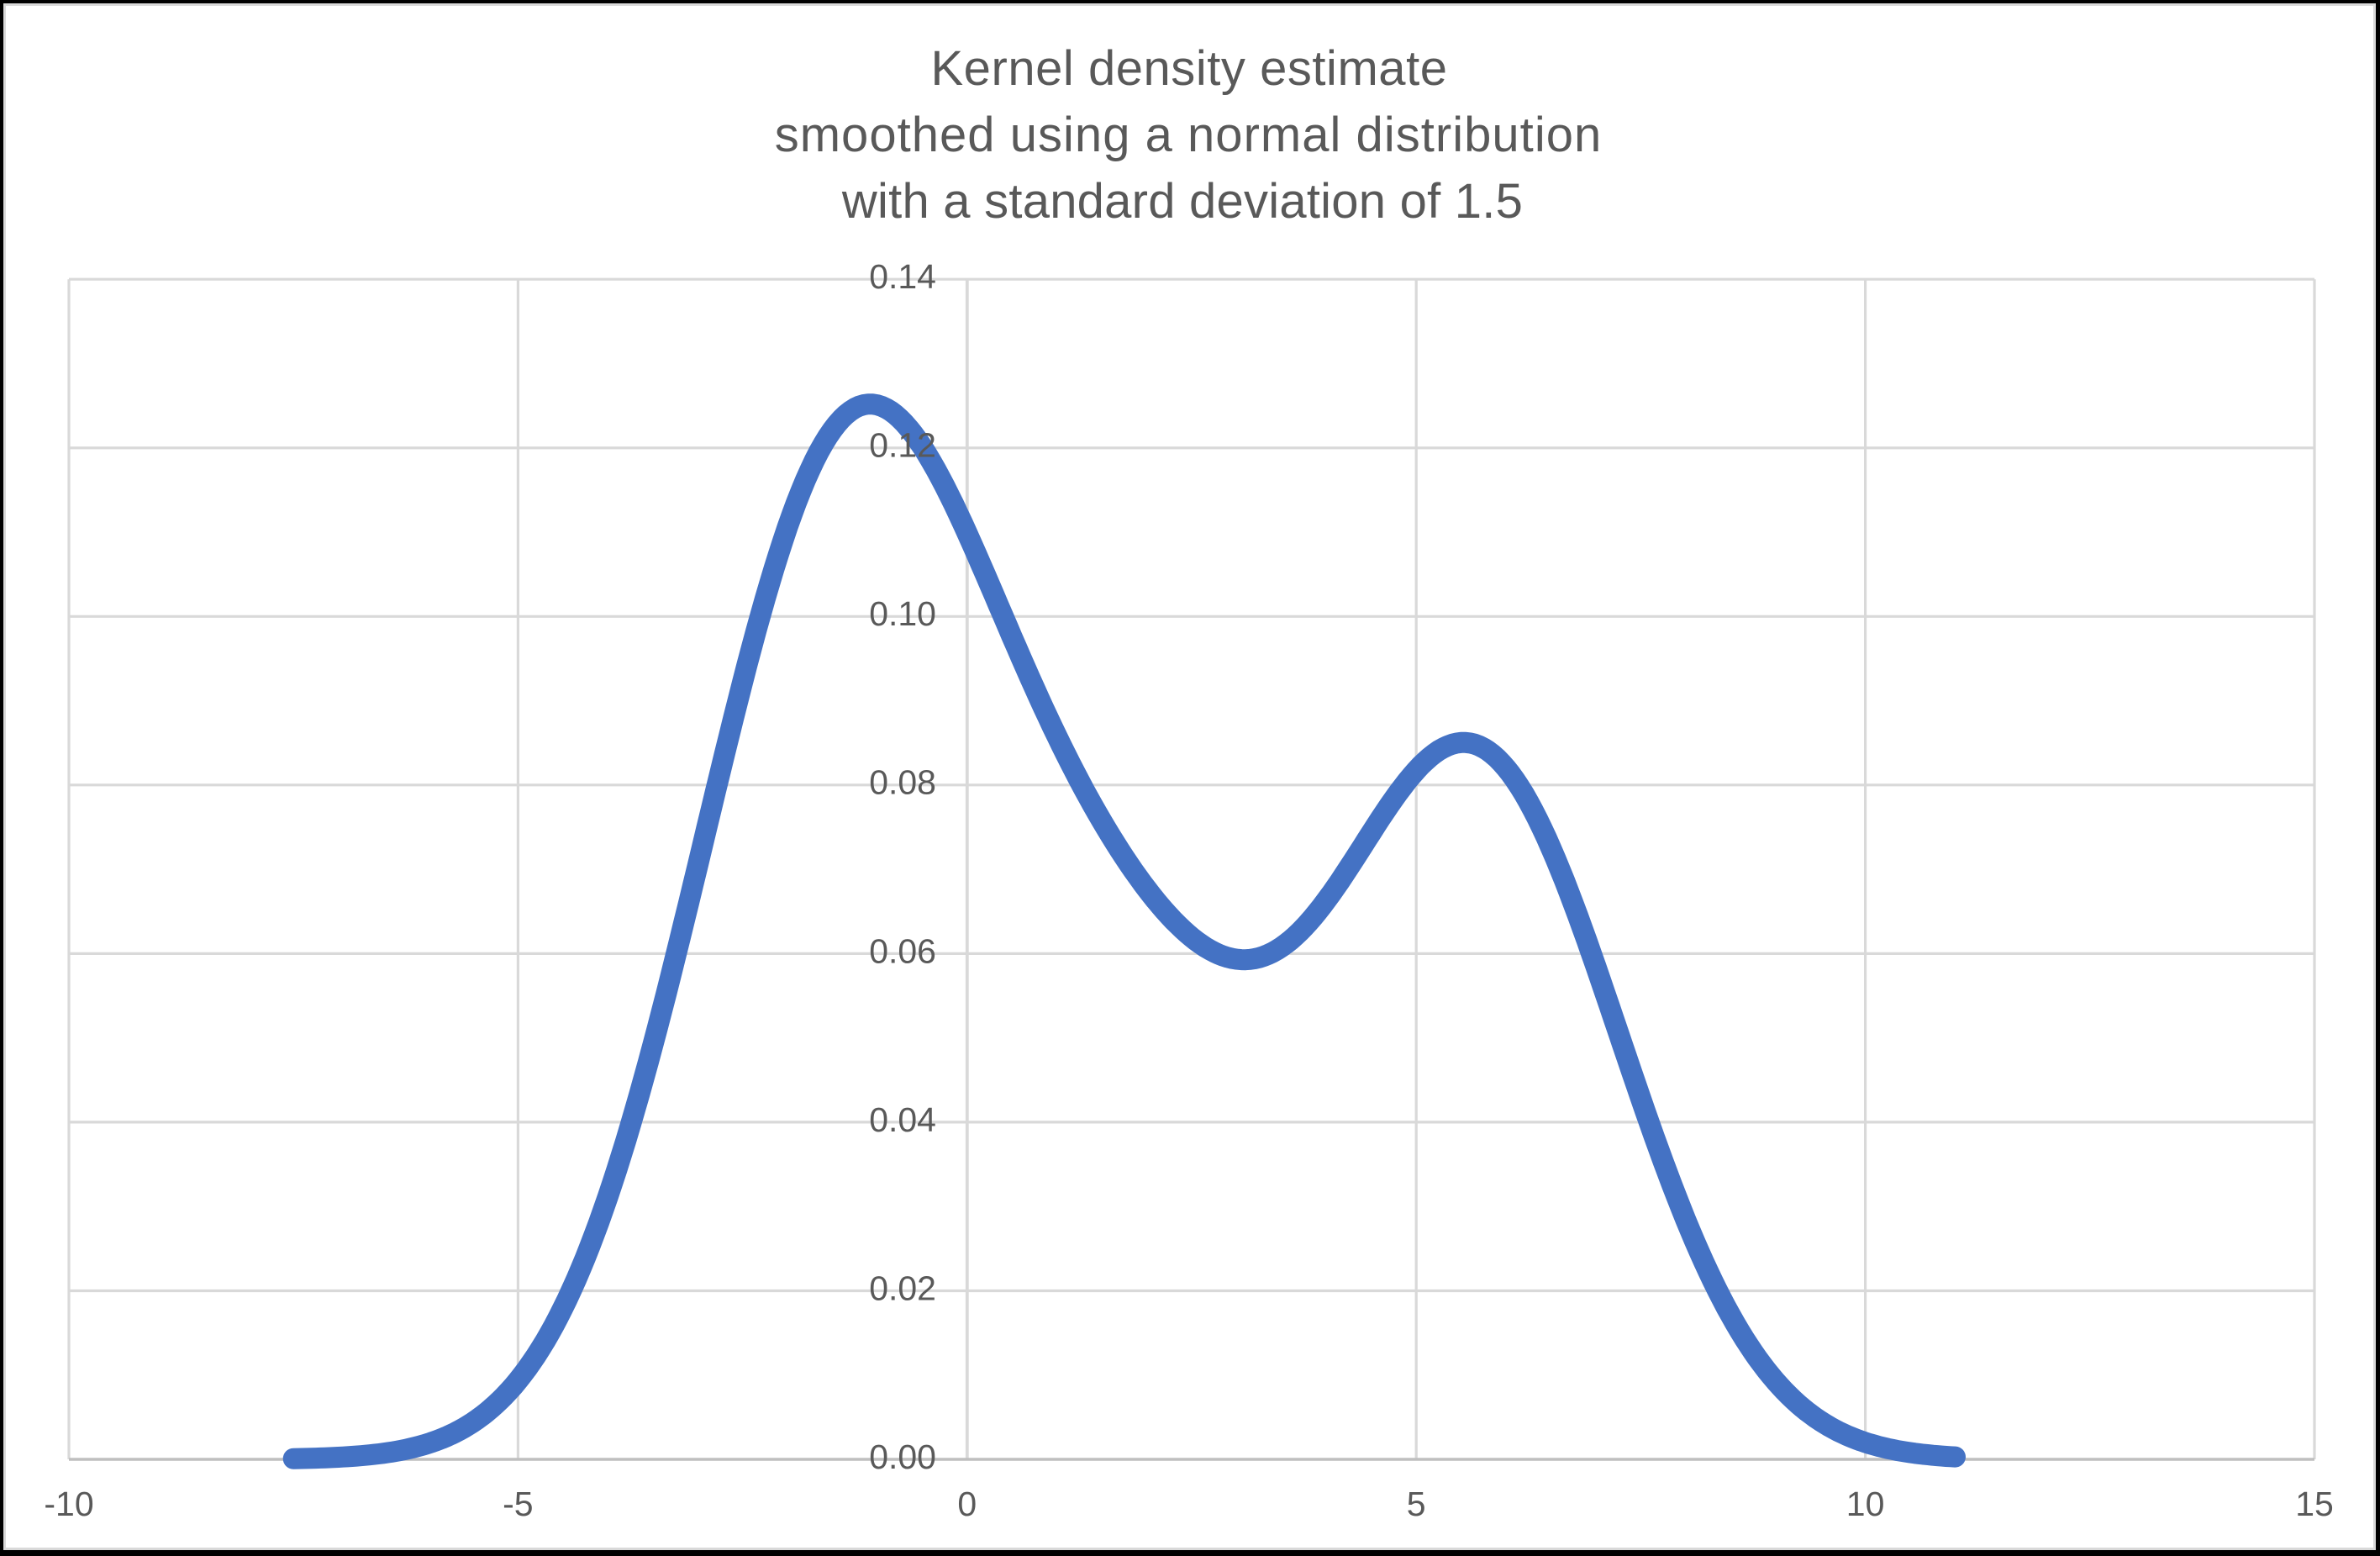 This screenshot has height=1556, width=2380. Describe the element at coordinates (1189, 135) in the screenshot. I see `svg-text:smoothed using a normal distri: smoothed using a normal distribution` at that location.